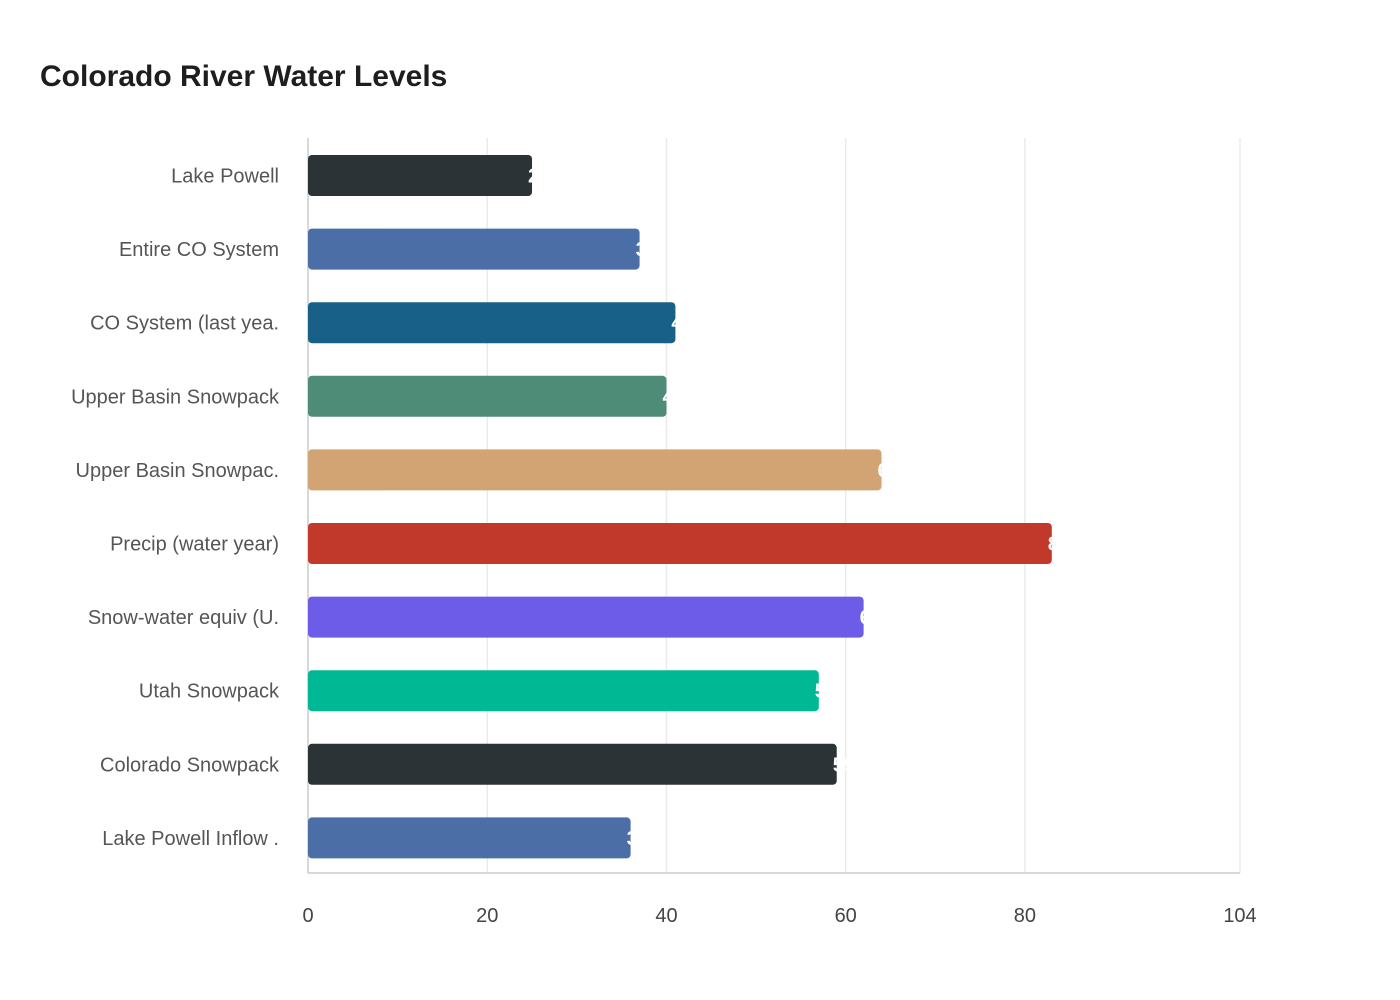  What do you see at coordinates (194, 545) in the screenshot?
I see `category-label: Precip (water year)` at bounding box center [194, 545].